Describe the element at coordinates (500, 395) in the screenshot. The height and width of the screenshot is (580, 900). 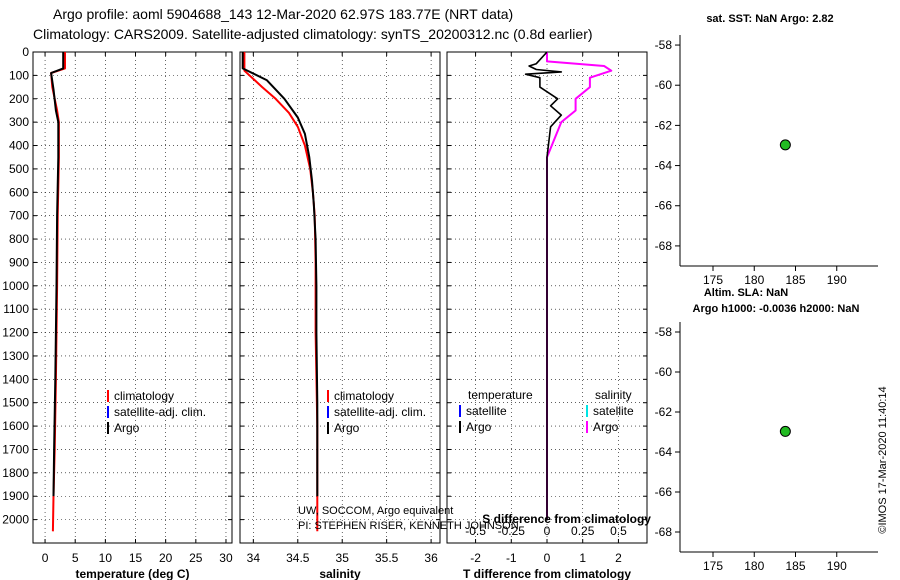
I see `difference-legend-title-temperature: temperature` at that location.